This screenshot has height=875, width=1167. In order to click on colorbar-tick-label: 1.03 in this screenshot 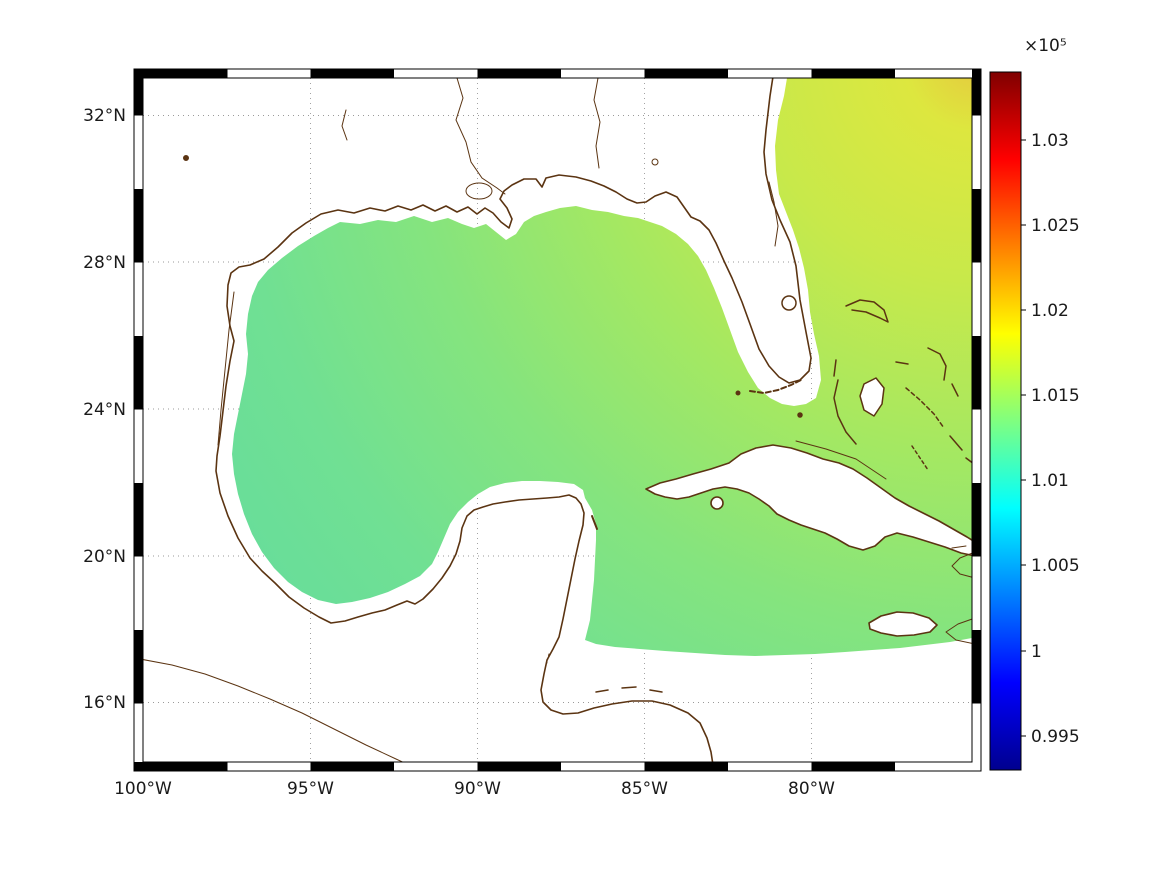, I will do `click(1050, 141)`.